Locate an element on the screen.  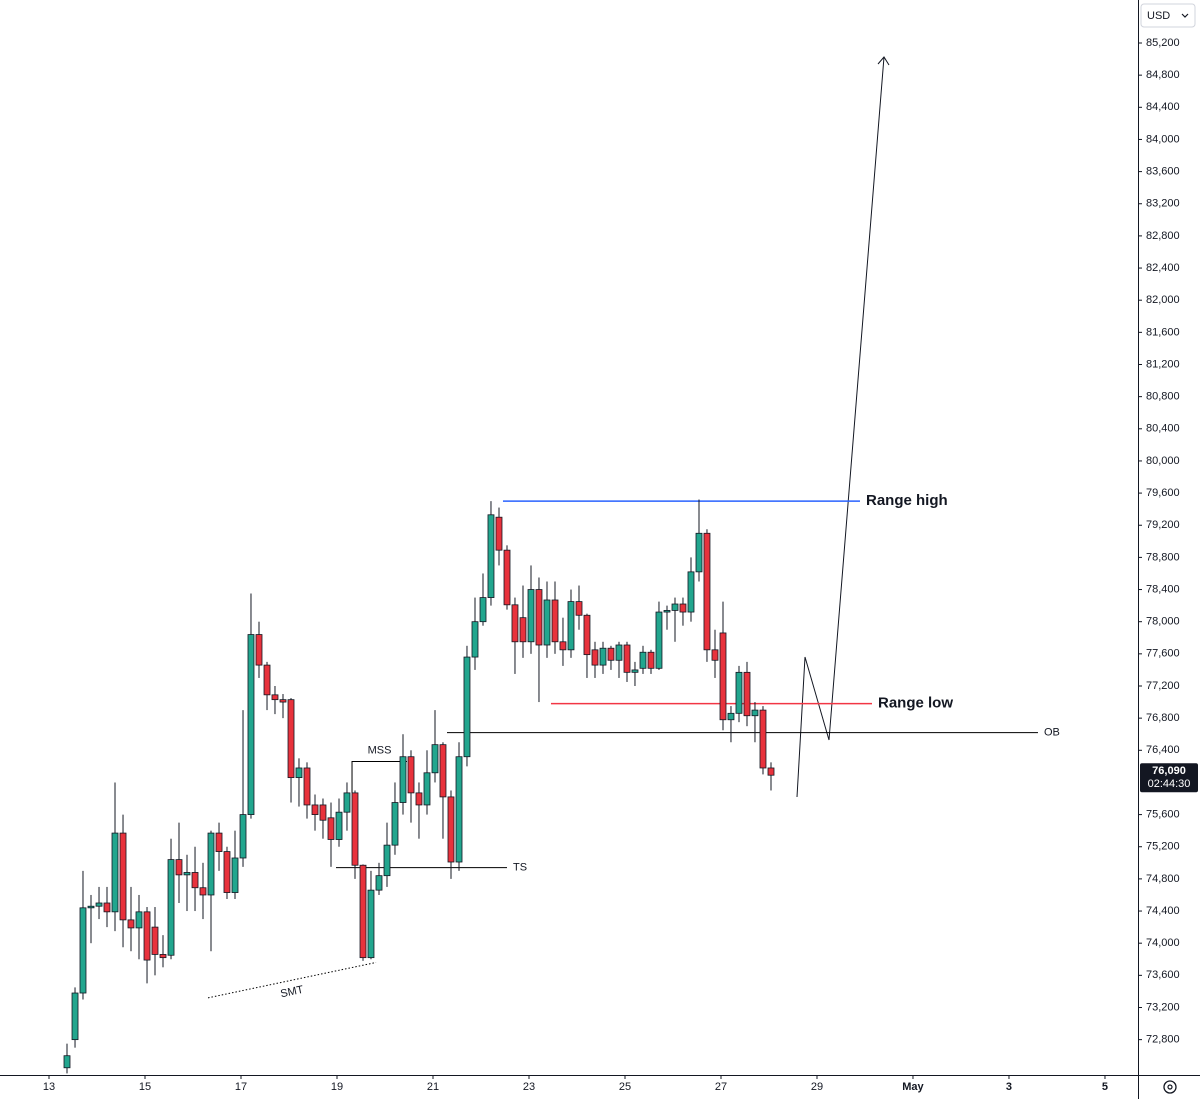
y-tick-label: 76,800 is located at coordinates (1163, 718).